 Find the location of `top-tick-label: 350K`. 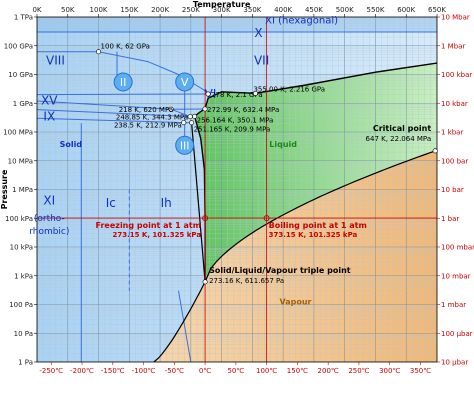

top-tick-label: 350K is located at coordinates (252, 10).